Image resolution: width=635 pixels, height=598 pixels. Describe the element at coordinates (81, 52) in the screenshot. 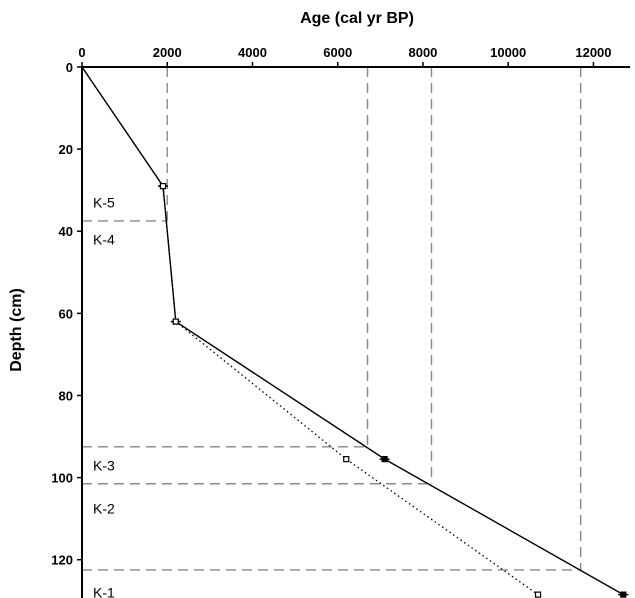

I see `x-tick-label-0: 0` at that location.